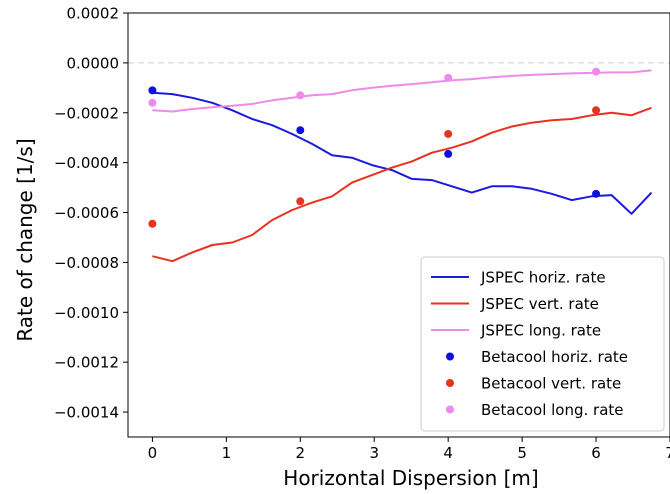 The image size is (670, 494). I want to click on legend-entry-label: JSPEC horiz. rate, so click(543, 278).